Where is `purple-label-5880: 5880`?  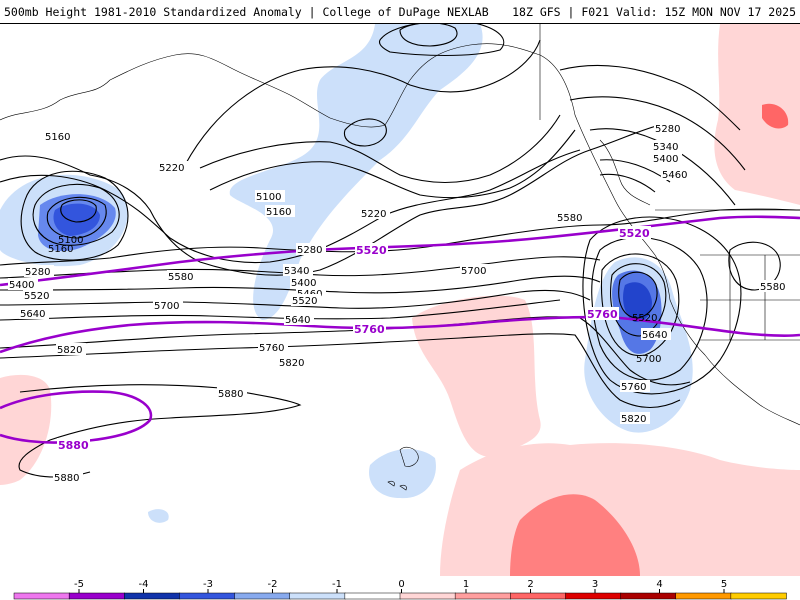 purple-label-5880: 5880 is located at coordinates (73, 445).